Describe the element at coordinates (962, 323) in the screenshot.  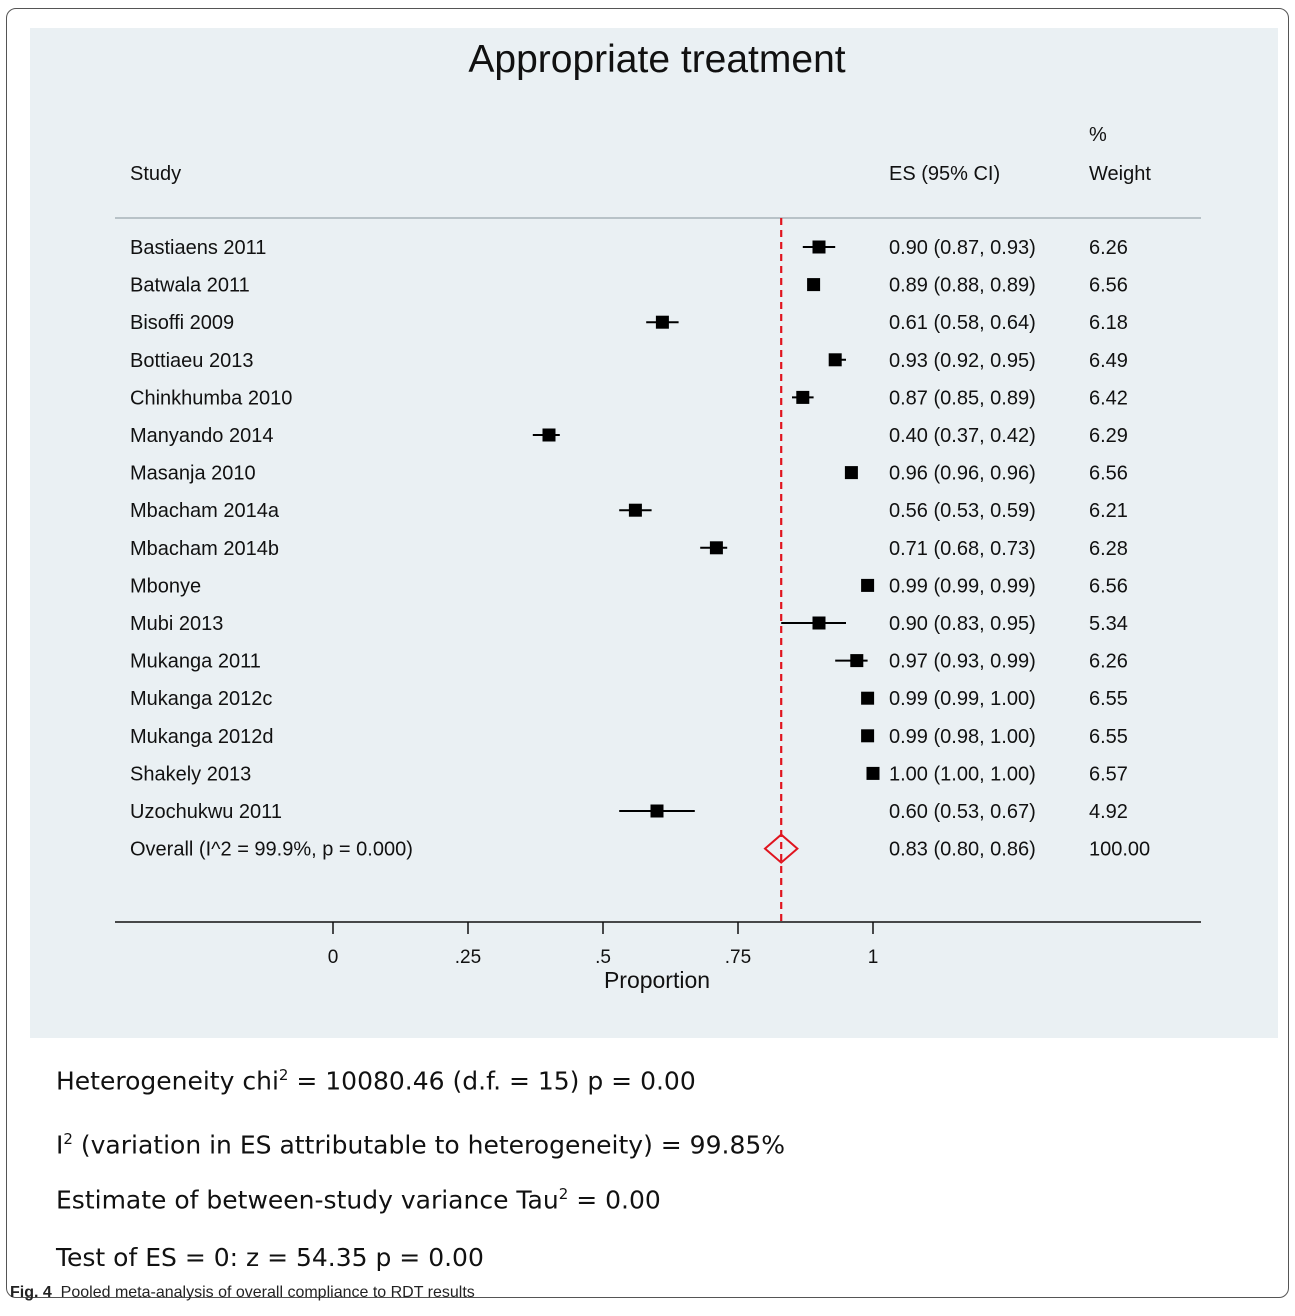
I see `effect-size-label: 0.61 (0.58, 0.64)` at that location.